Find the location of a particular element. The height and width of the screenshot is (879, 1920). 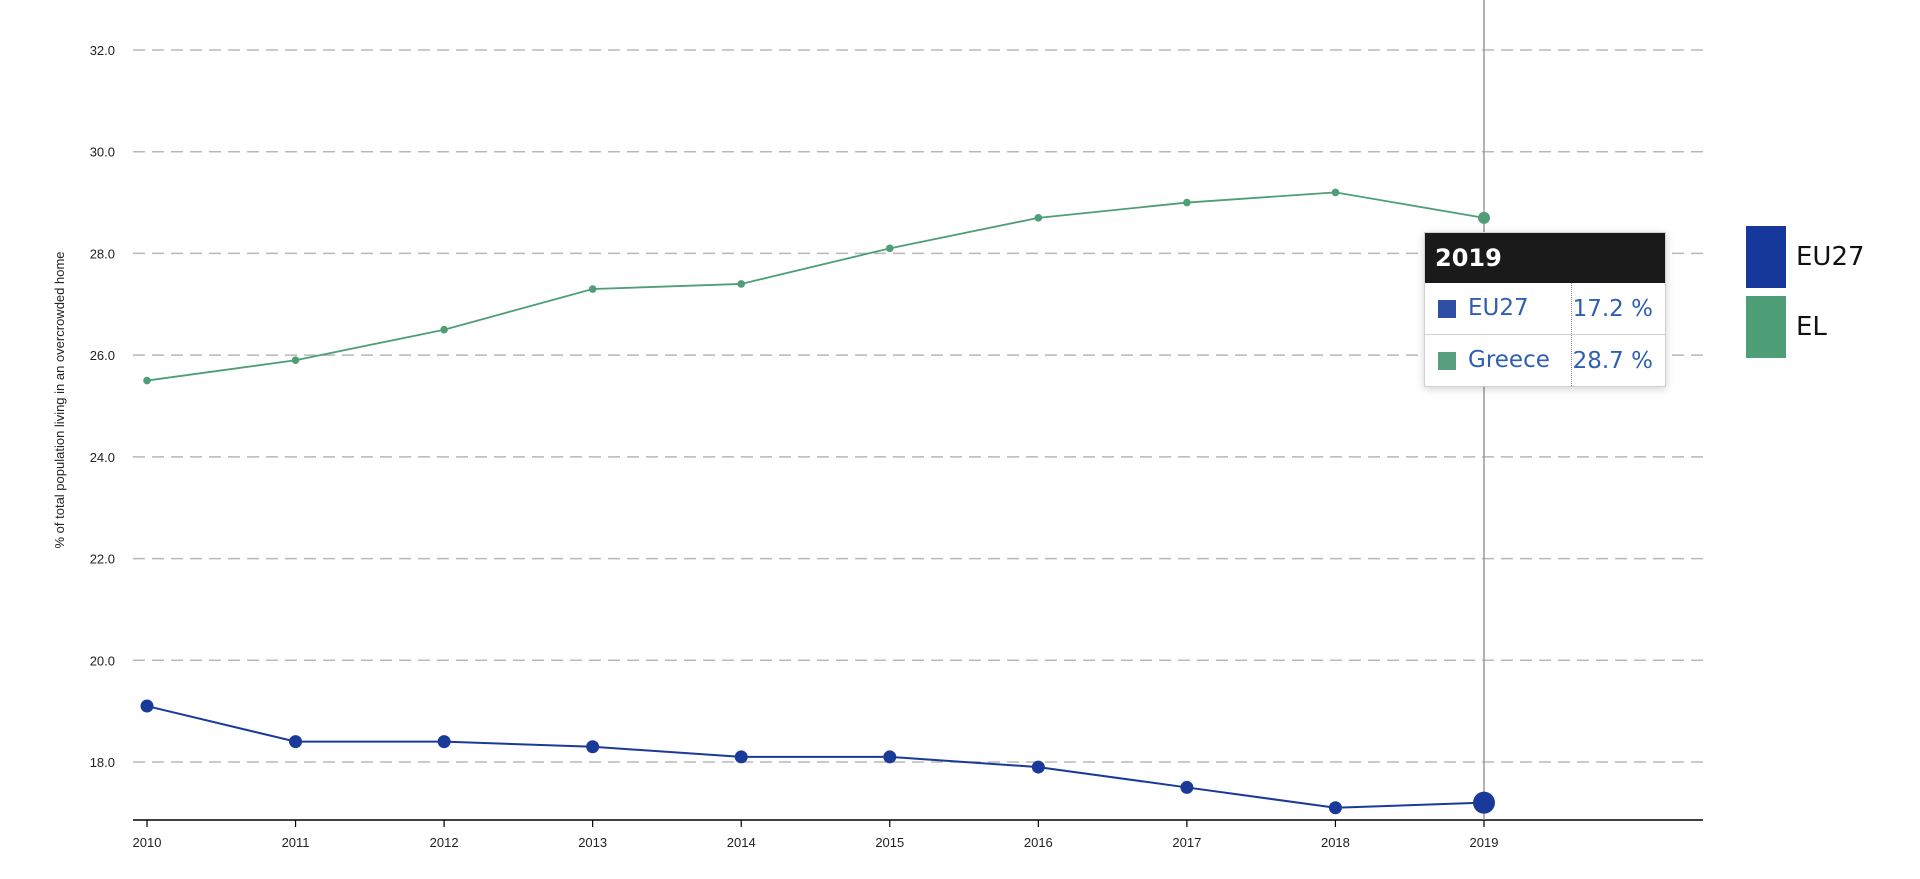

legend-item-el: EL is located at coordinates (1826, 327).